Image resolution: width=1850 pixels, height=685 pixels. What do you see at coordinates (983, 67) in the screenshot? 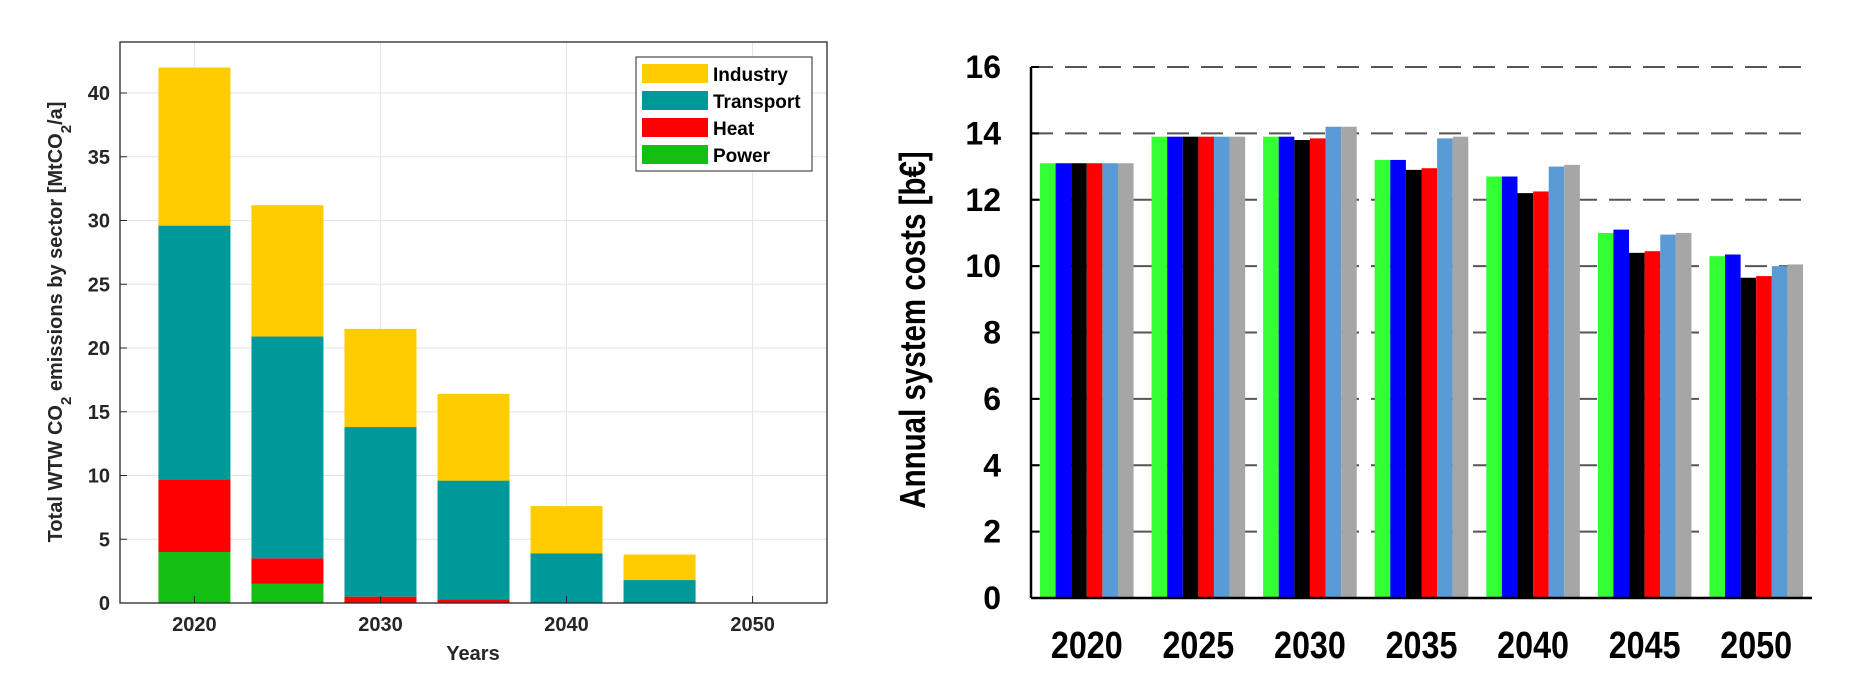
I see `y-tick-label: 16` at bounding box center [983, 67].